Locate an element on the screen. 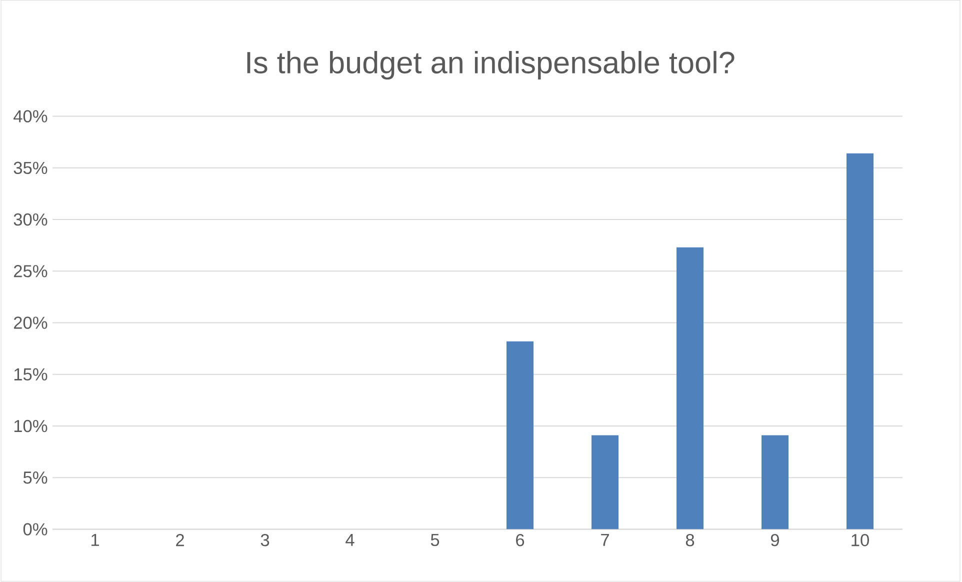  y-tick-label: 35% is located at coordinates (31, 168).